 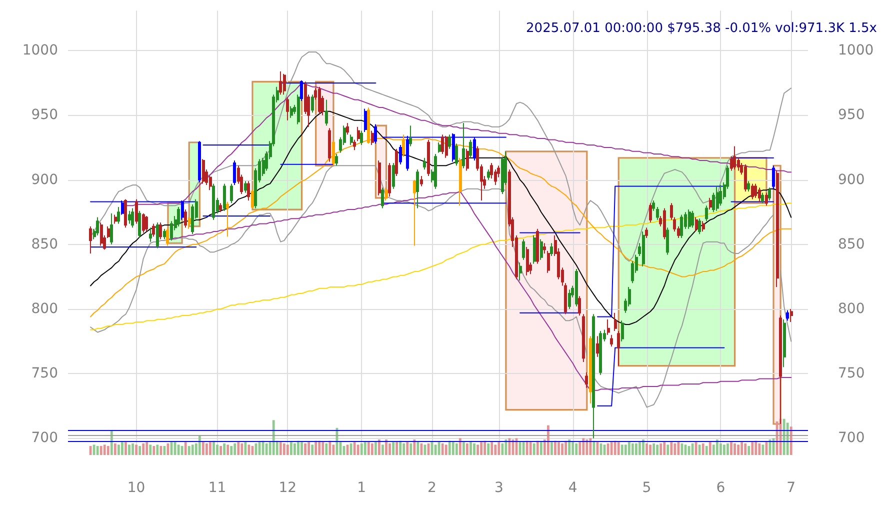 I want to click on y2-tick-label: 900, so click(x=851, y=180).